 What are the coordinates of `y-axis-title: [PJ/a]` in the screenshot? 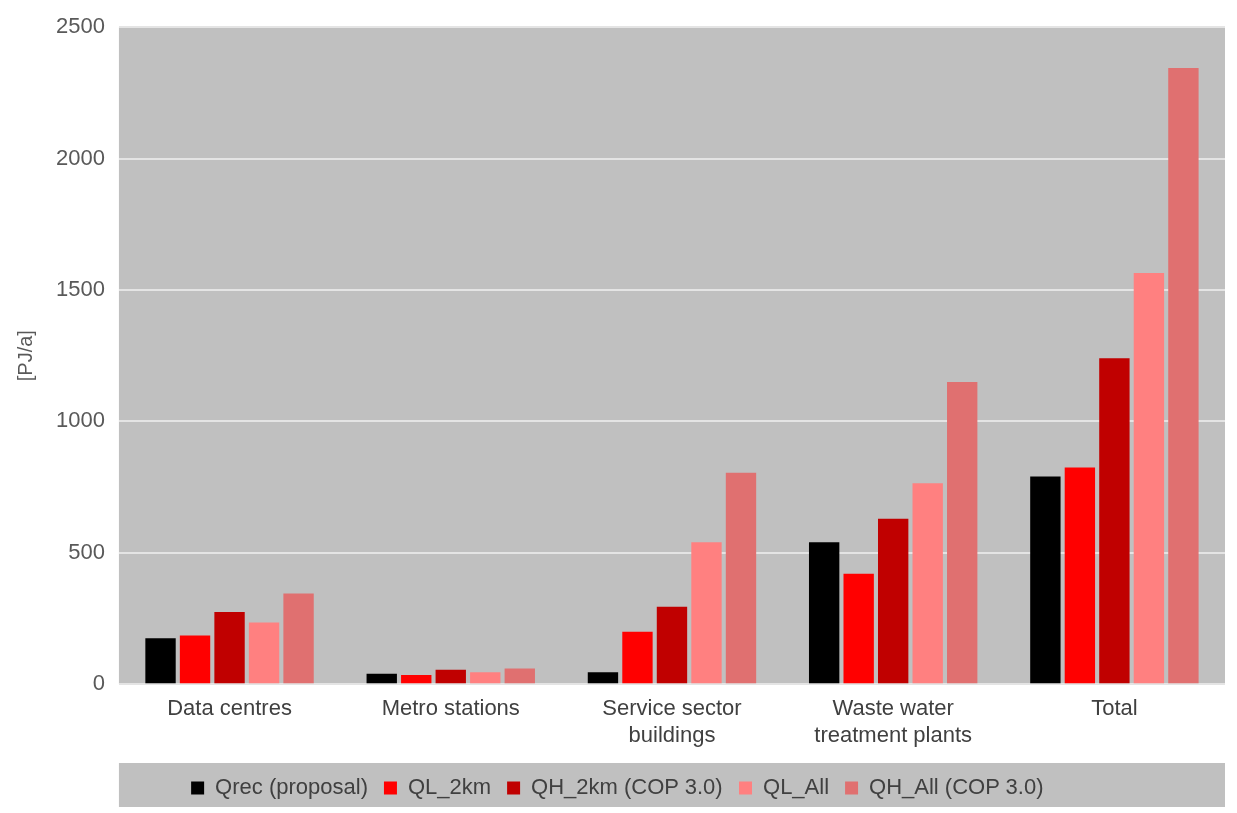 It's located at (24, 356).